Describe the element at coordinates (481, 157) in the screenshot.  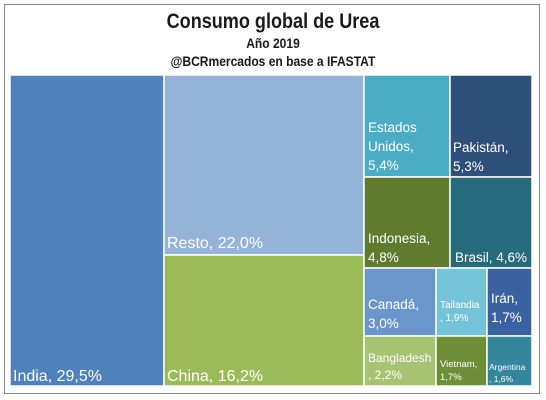
I see `treemap-label-pakistan: Pakistán, 5,3%` at that location.